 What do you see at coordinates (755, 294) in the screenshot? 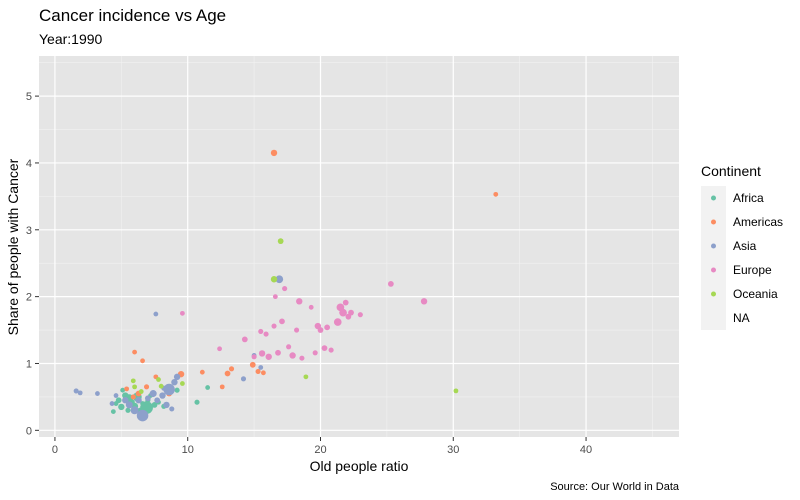
I see `legend-label: Oceania` at bounding box center [755, 294].